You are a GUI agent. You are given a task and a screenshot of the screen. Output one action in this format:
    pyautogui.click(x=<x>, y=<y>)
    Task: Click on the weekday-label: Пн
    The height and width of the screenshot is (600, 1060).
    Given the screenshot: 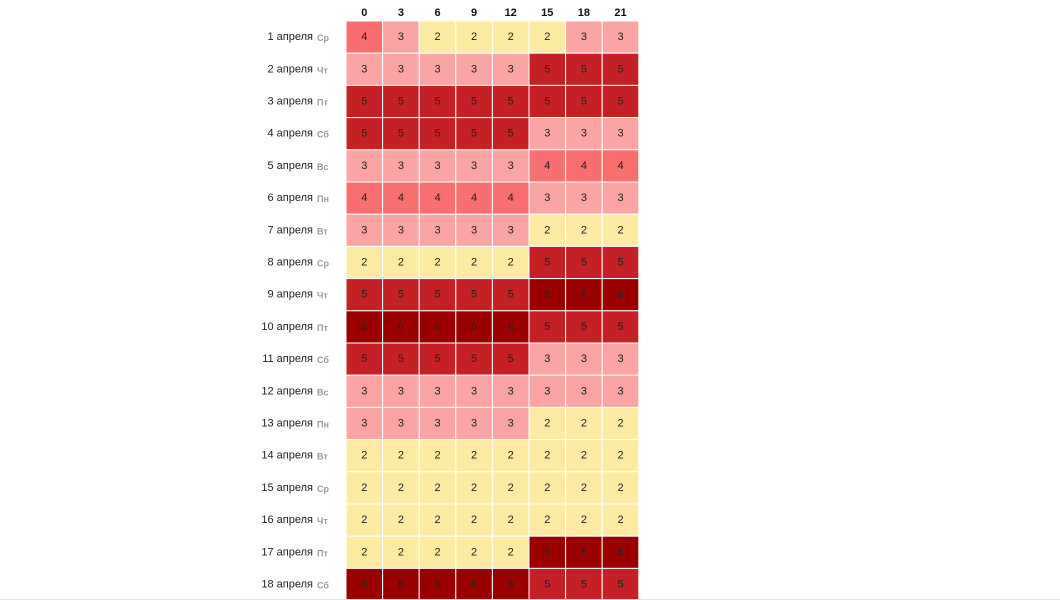 What is the action you would take?
    pyautogui.click(x=323, y=425)
    